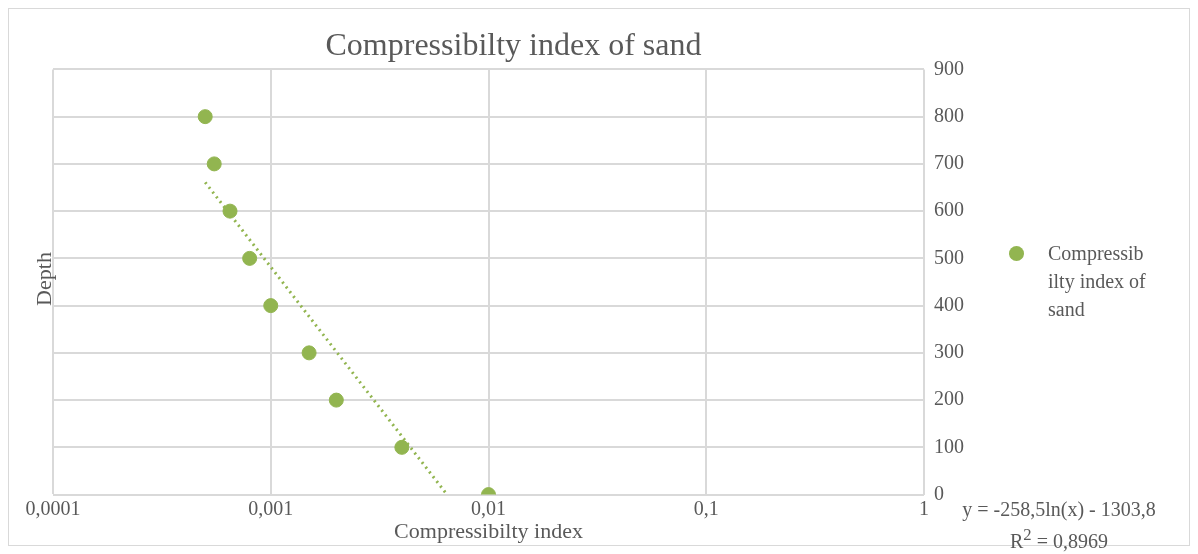 The width and height of the screenshot is (1198, 554). Describe the element at coordinates (488, 530) in the screenshot. I see `x-axis-title: Compressibilty index` at that location.